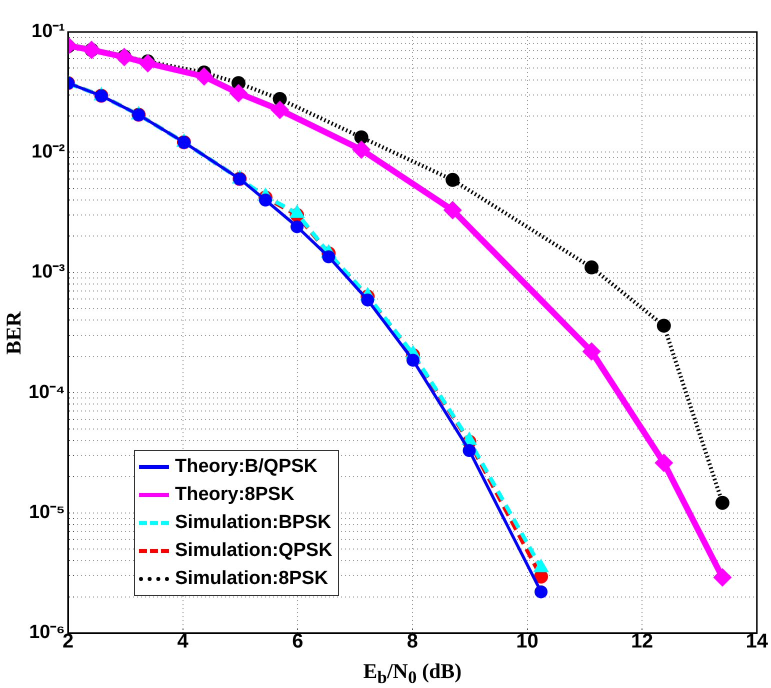 This screenshot has width=771, height=688. Describe the element at coordinates (527, 641) in the screenshot. I see `x-tick-label: 10` at that location.